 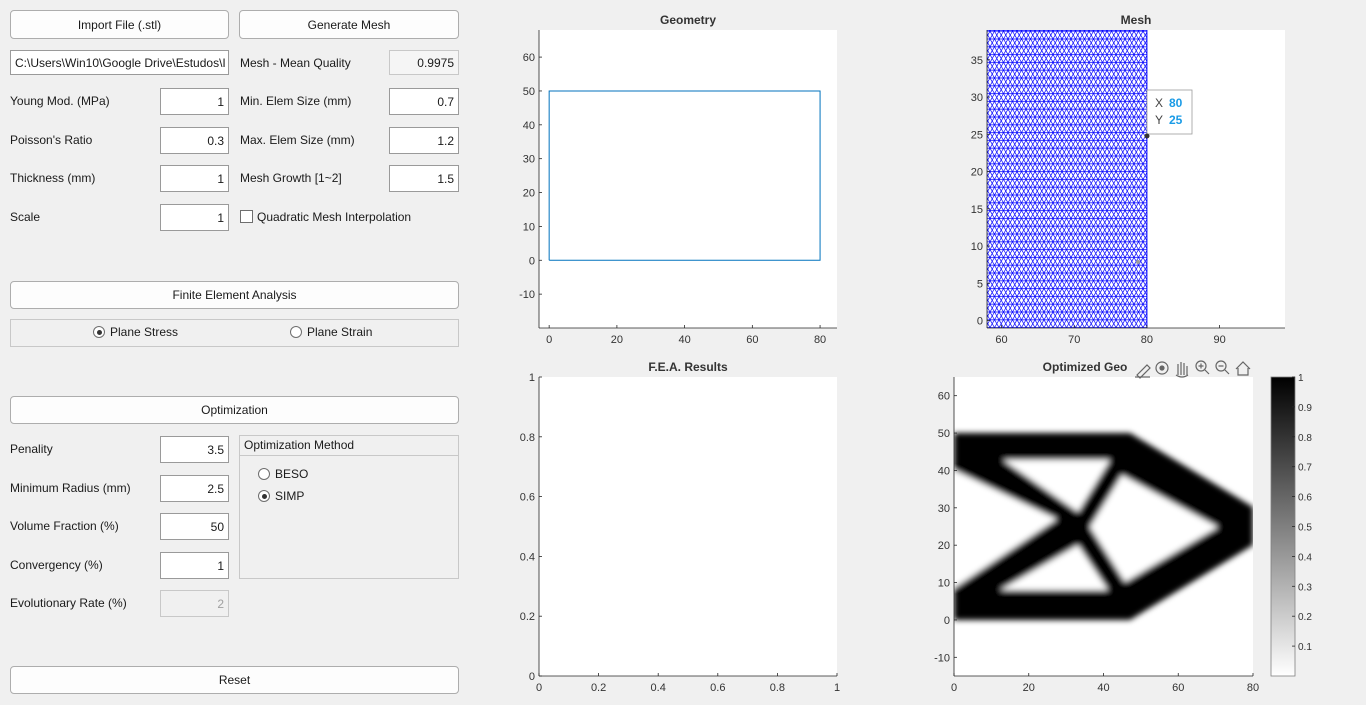 I want to click on max-elem-size-field: 1.2, so click(x=424, y=140).